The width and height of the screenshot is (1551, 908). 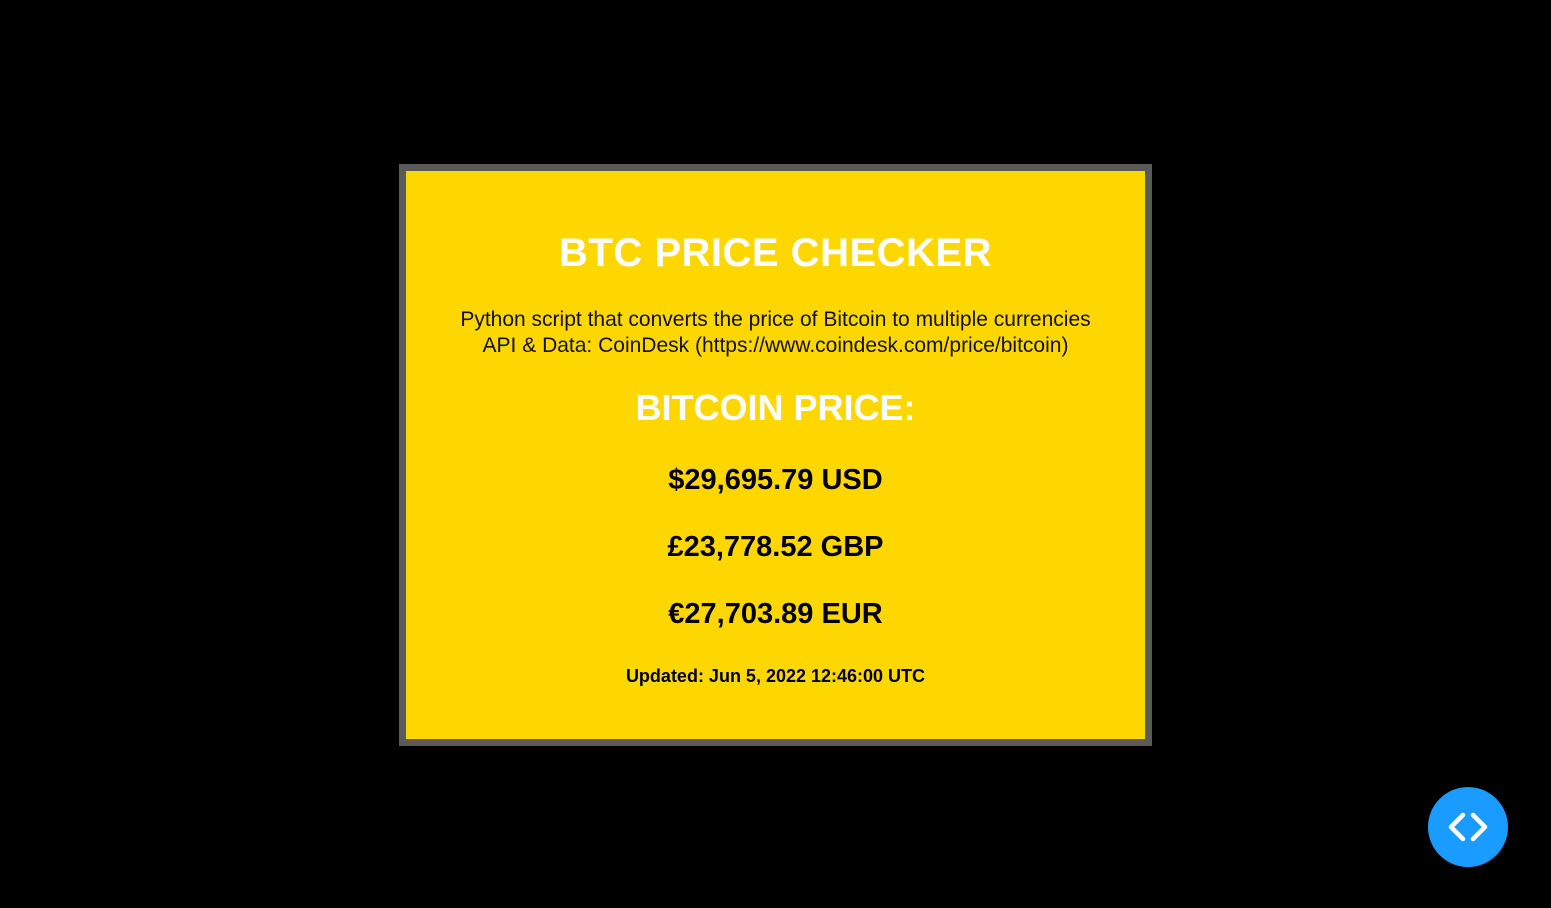 What do you see at coordinates (775, 407) in the screenshot?
I see `price-heading: BITCOIN PRICE:` at bounding box center [775, 407].